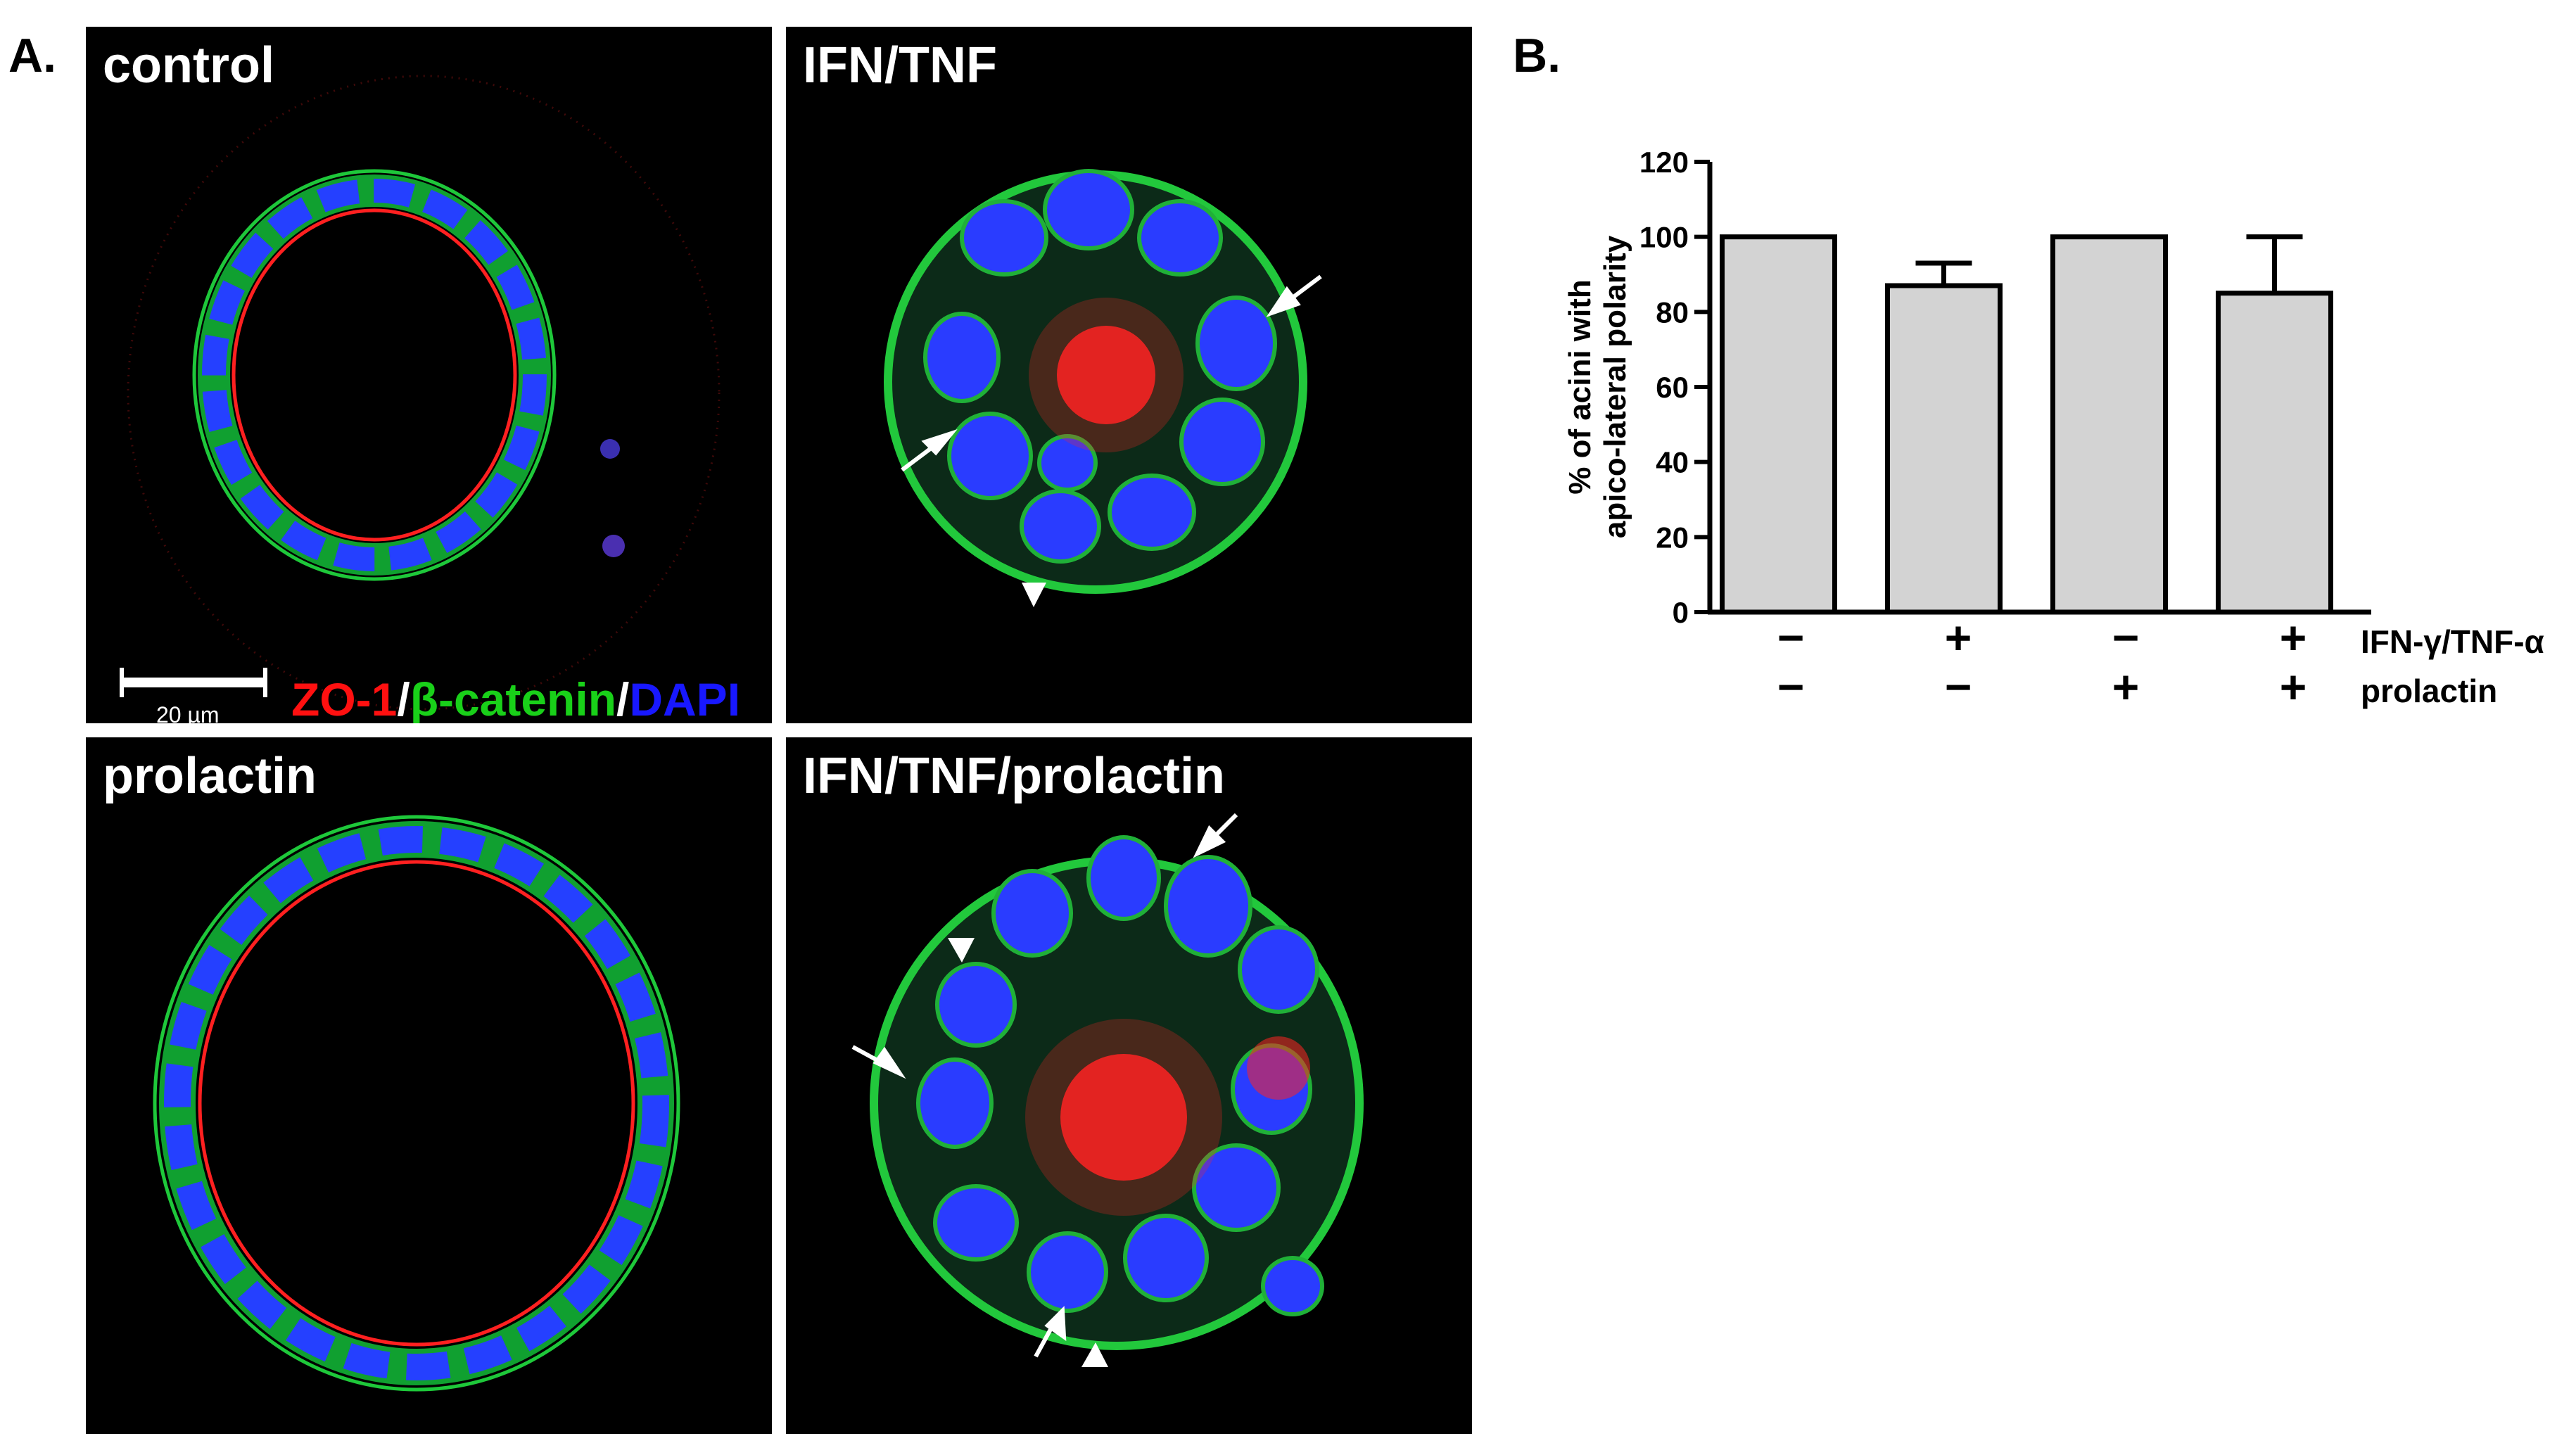 This screenshot has width=2576, height=1455. What do you see at coordinates (1107, 1090) in the screenshot?
I see `micrograph-ifn-tnf-prolactin-image` at bounding box center [1107, 1090].